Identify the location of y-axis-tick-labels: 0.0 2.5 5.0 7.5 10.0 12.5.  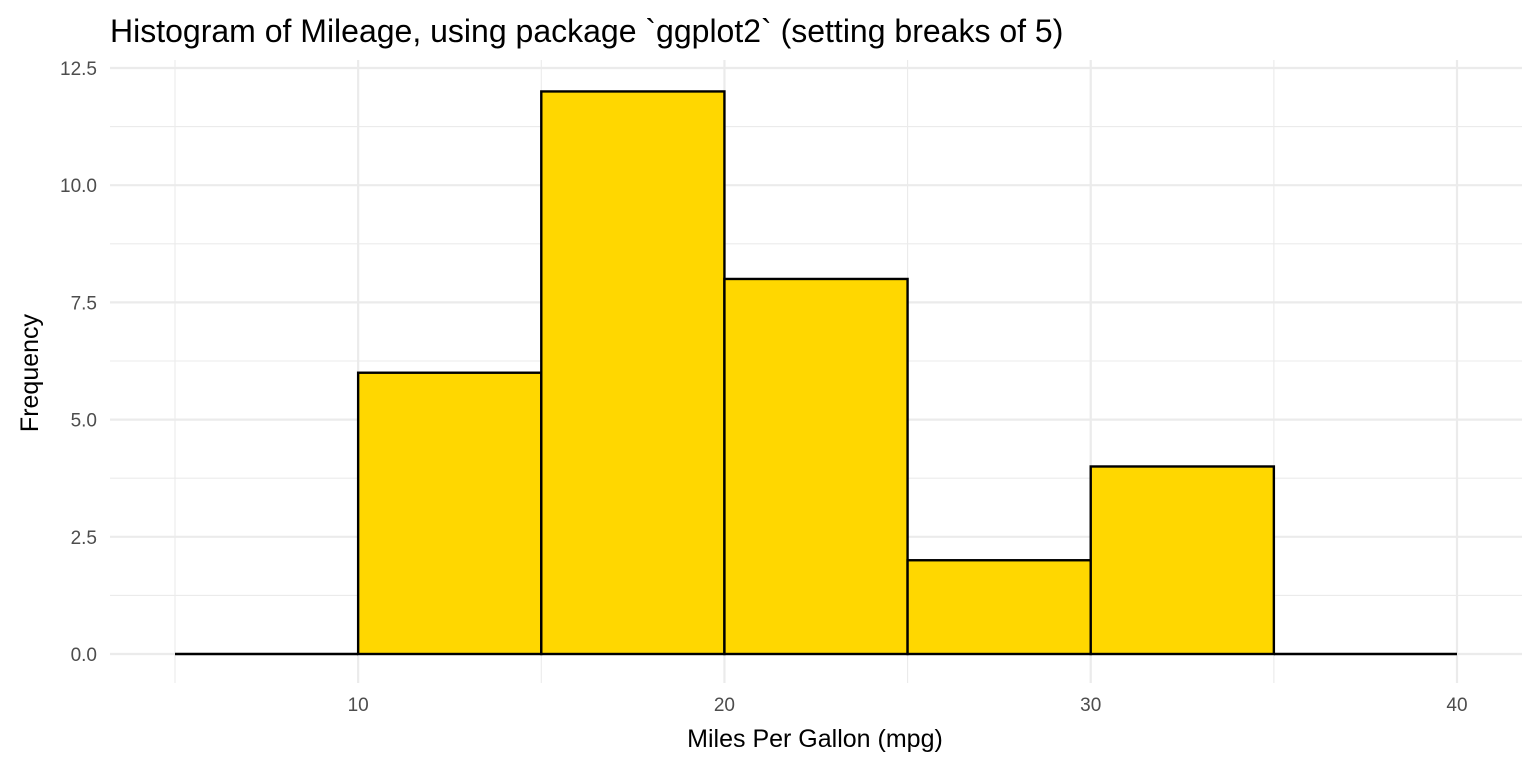
(78, 362).